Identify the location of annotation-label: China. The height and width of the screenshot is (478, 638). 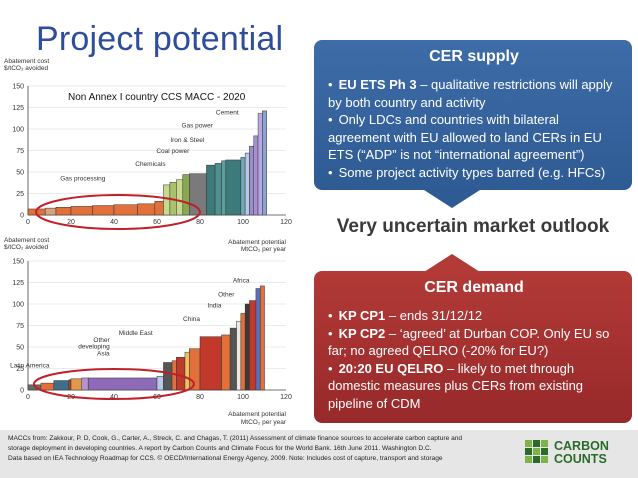
(191, 319).